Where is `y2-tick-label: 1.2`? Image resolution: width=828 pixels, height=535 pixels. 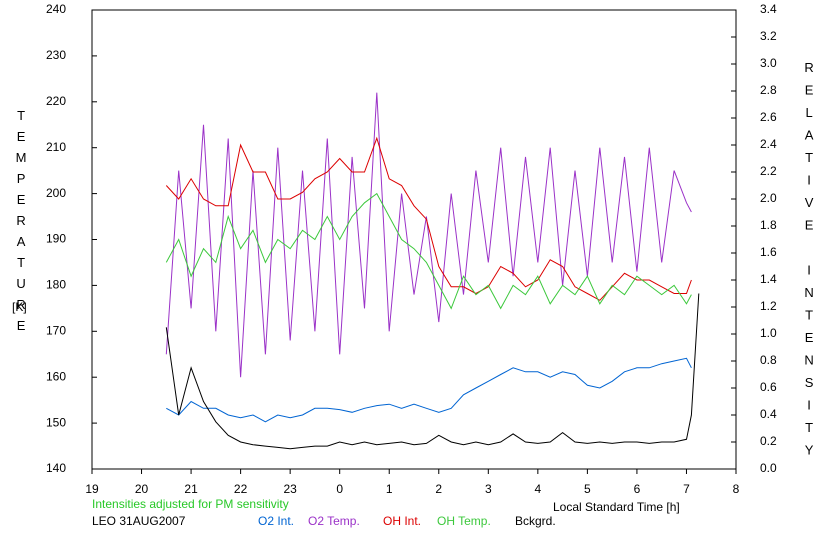
y2-tick-label: 1.2 is located at coordinates (768, 306).